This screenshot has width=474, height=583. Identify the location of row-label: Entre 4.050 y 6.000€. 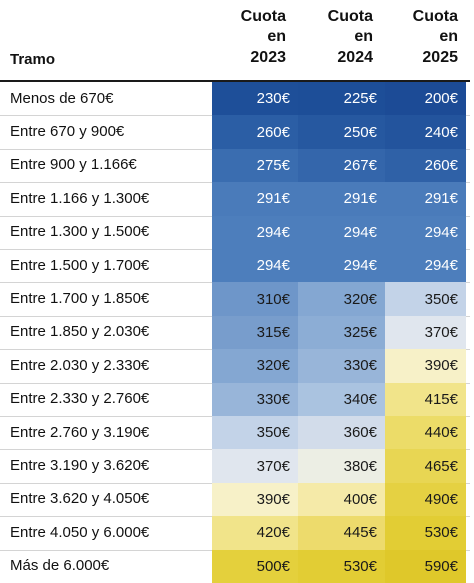
(80, 532).